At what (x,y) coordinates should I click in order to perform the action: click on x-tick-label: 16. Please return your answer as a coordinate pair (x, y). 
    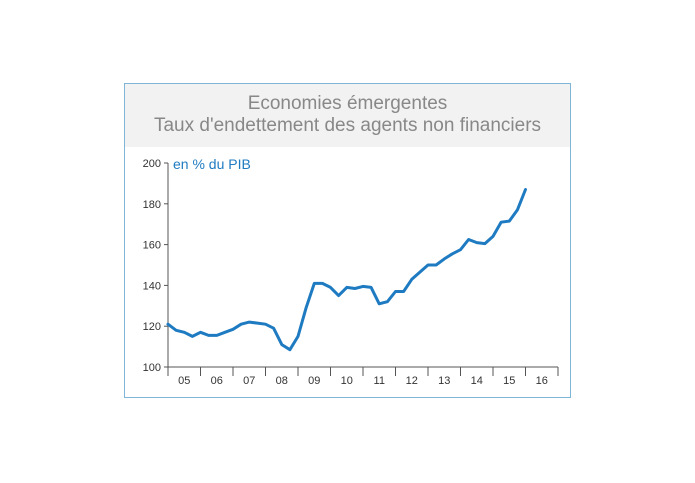
    Looking at the image, I should click on (542, 381).